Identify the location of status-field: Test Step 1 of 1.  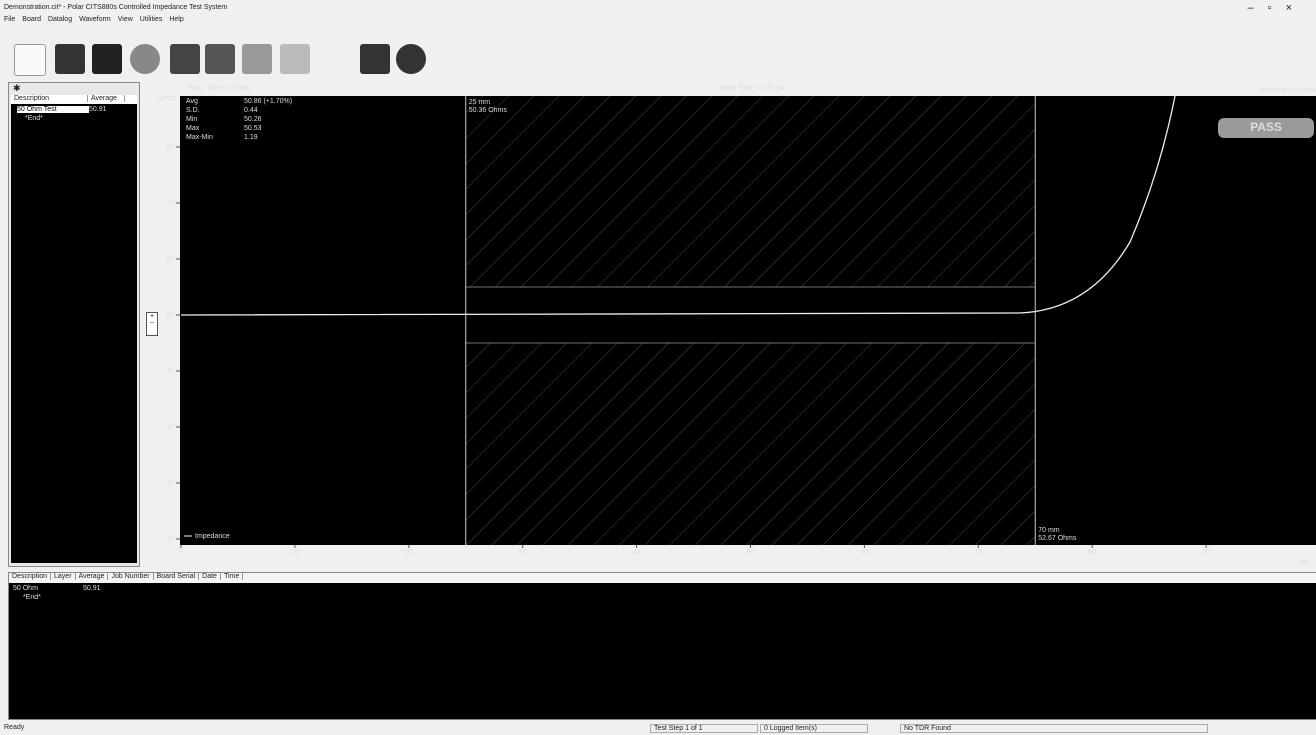
(704, 728).